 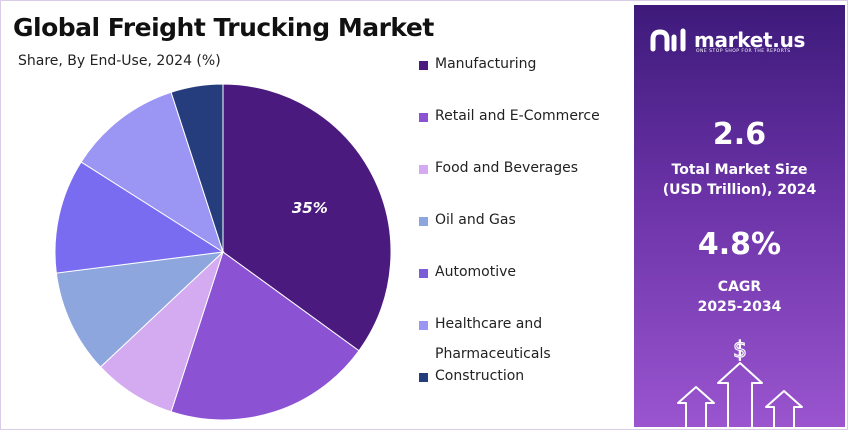 I want to click on legend-label: Oil and Gas, so click(x=475, y=220).